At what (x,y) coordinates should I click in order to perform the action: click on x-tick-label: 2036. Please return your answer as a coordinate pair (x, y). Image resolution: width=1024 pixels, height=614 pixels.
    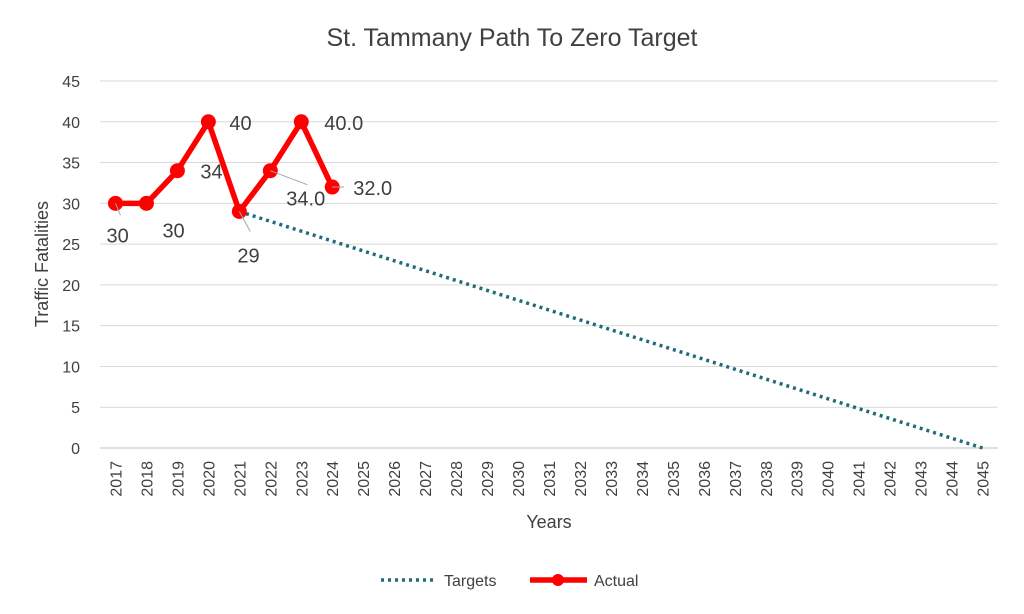
    Looking at the image, I should click on (705, 479).